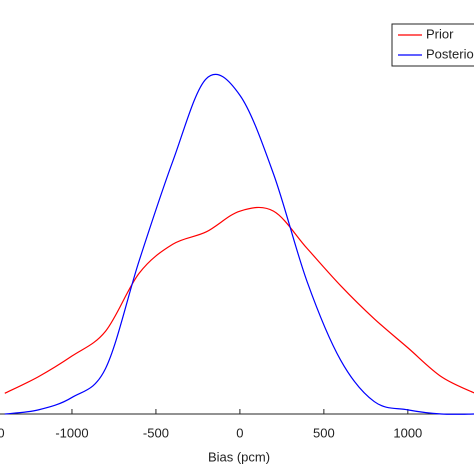 Image resolution: width=474 pixels, height=474 pixels. Describe the element at coordinates (239, 432) in the screenshot. I see `x-tick-label: 0` at that location.